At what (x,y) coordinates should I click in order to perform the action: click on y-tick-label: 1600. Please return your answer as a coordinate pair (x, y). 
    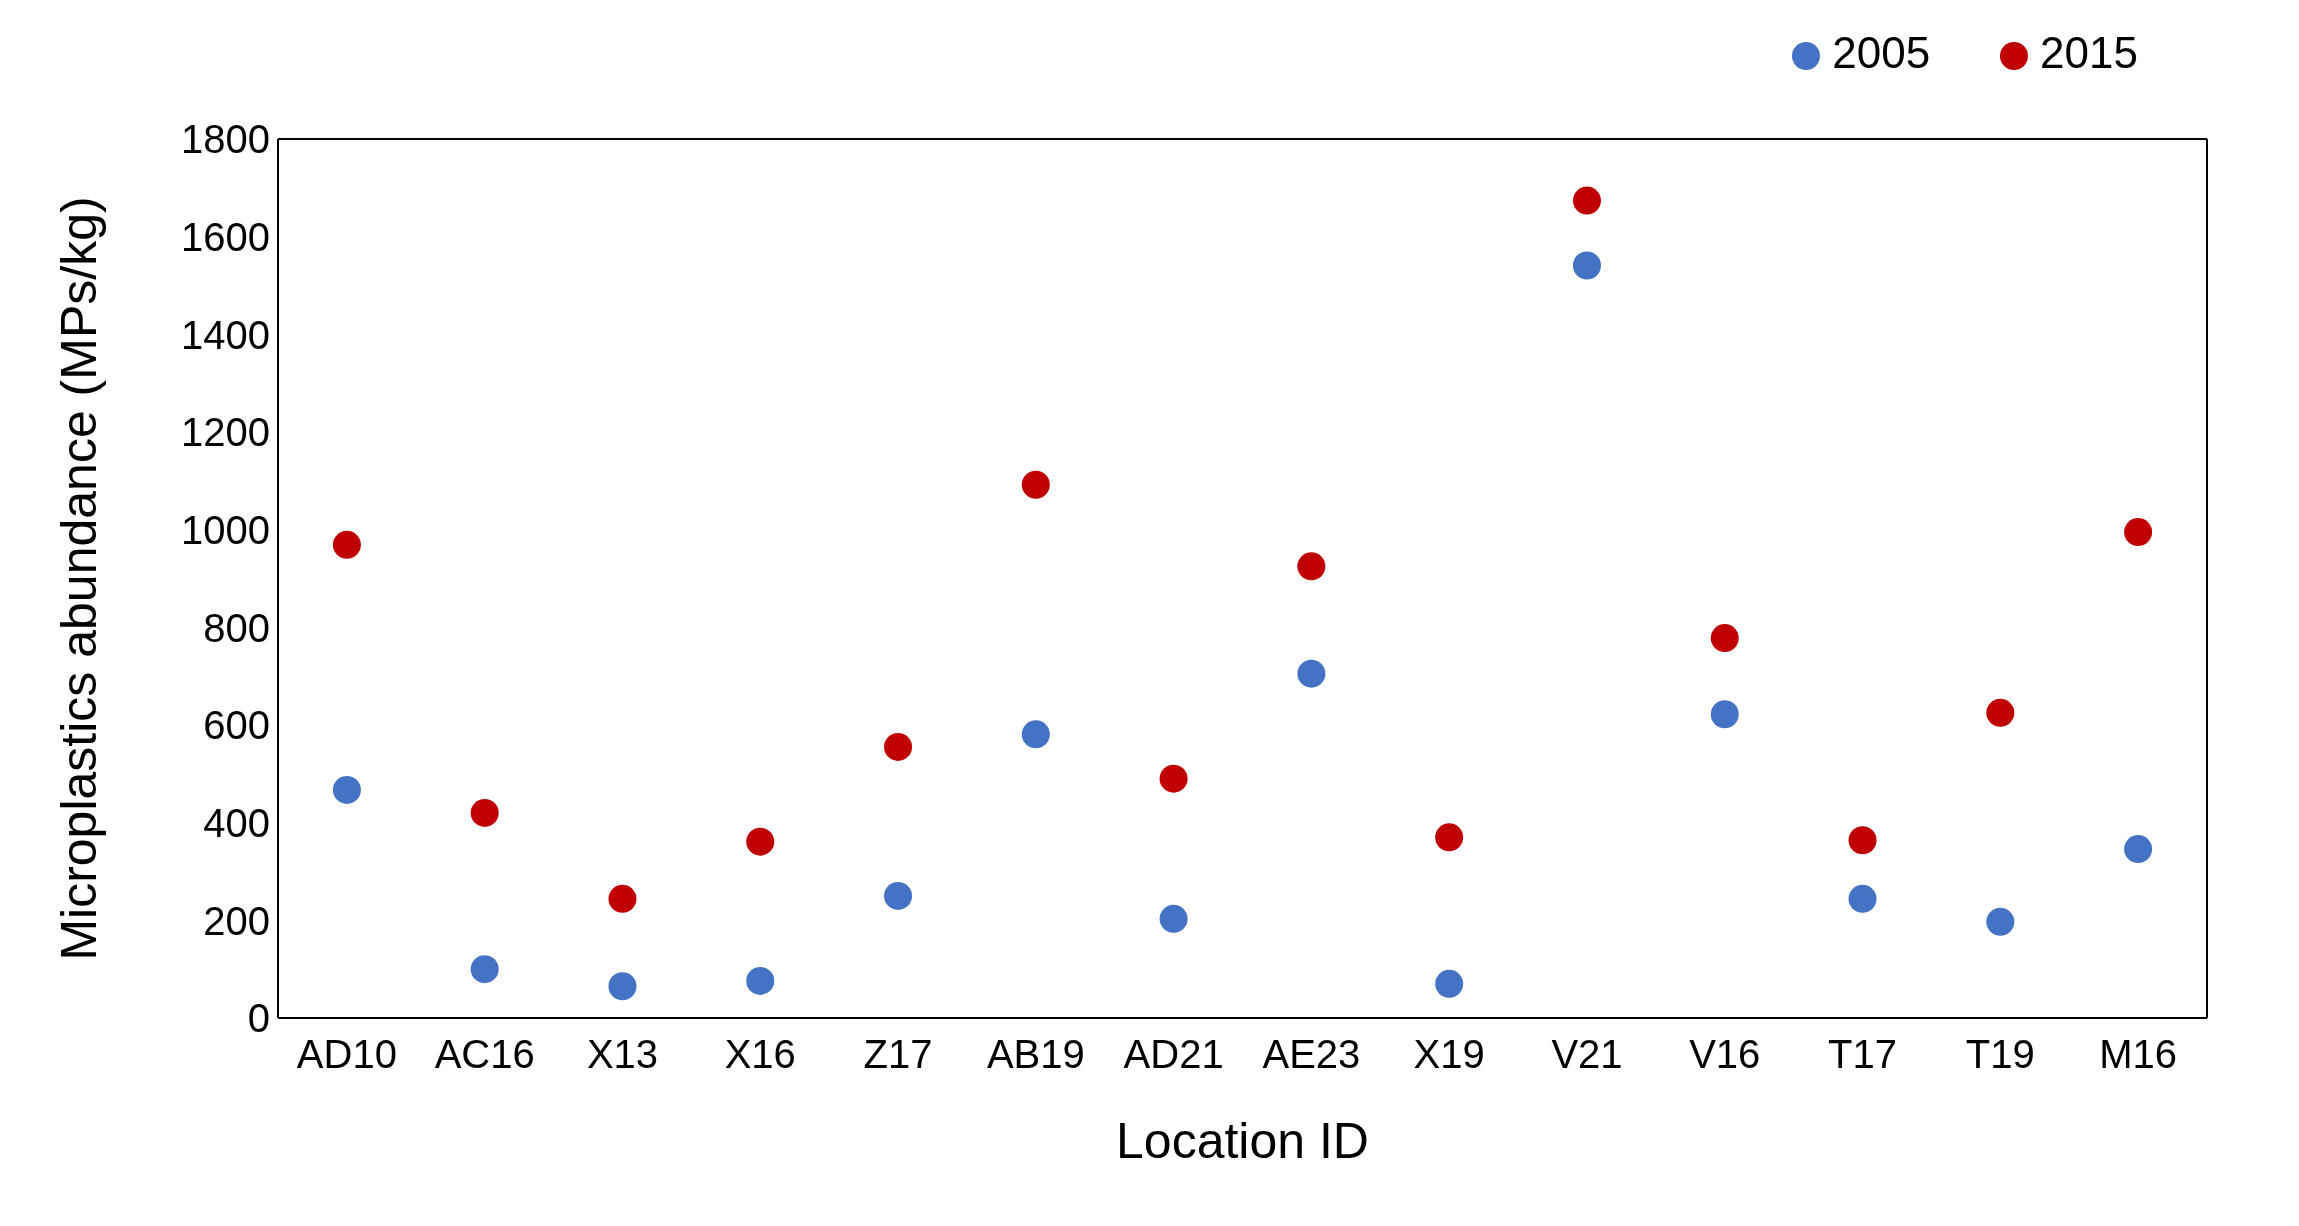
    Looking at the image, I should click on (225, 236).